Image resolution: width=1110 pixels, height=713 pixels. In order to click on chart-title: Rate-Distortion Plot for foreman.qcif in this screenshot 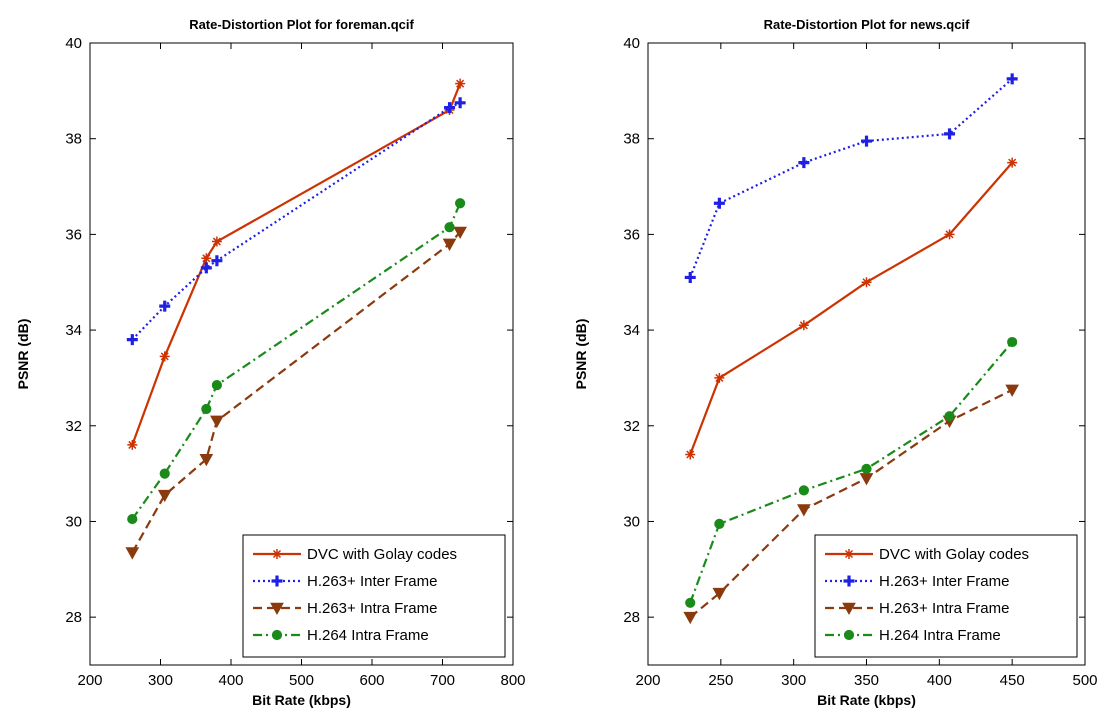, I will do `click(301, 24)`.